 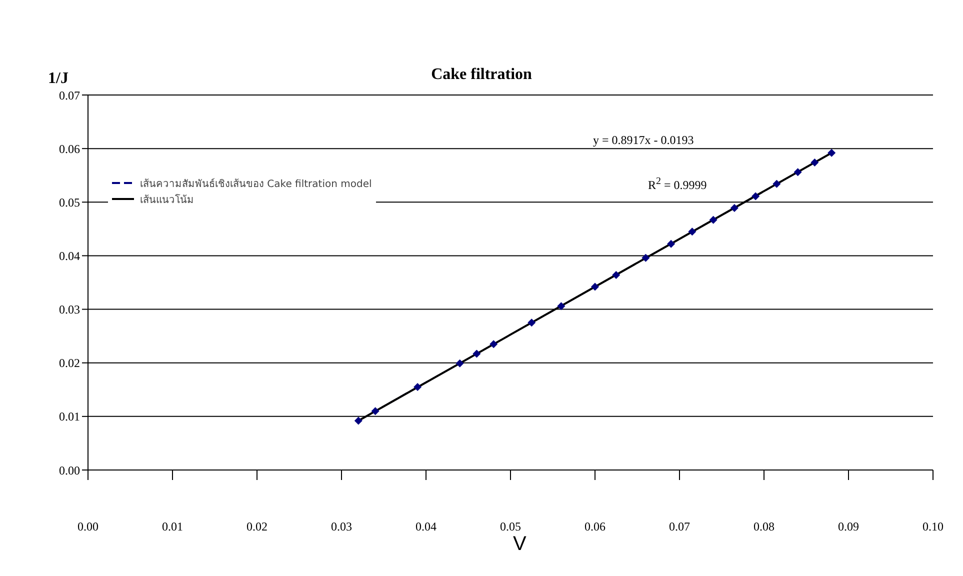 I want to click on annotation: y = 0.8917x - 0.0193, so click(x=643, y=140).